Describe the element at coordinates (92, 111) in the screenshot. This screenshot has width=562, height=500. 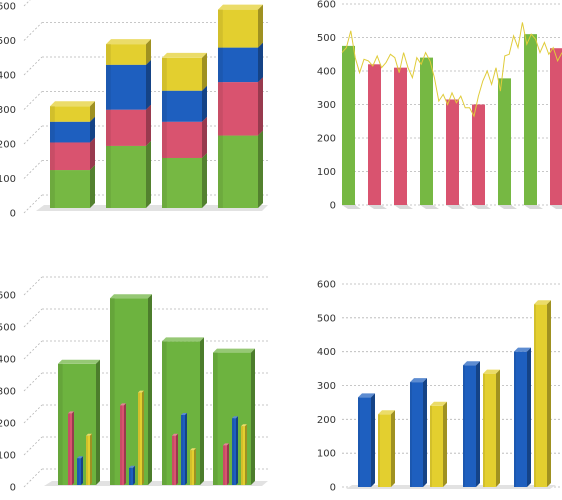
I see `stack-segment-0-3-side` at that location.